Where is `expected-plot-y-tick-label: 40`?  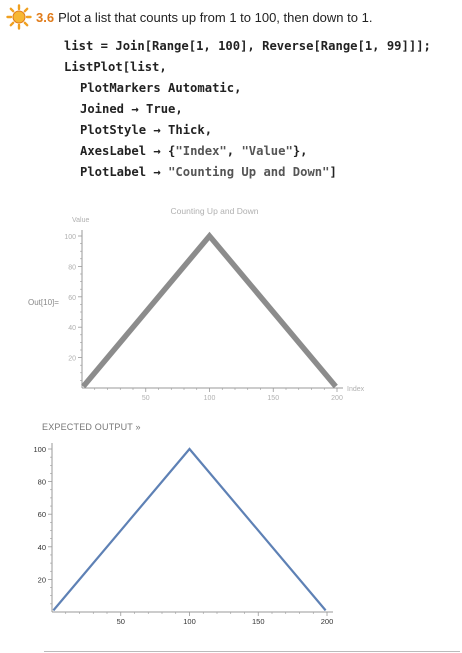 expected-plot-y-tick-label: 40 is located at coordinates (42, 547).